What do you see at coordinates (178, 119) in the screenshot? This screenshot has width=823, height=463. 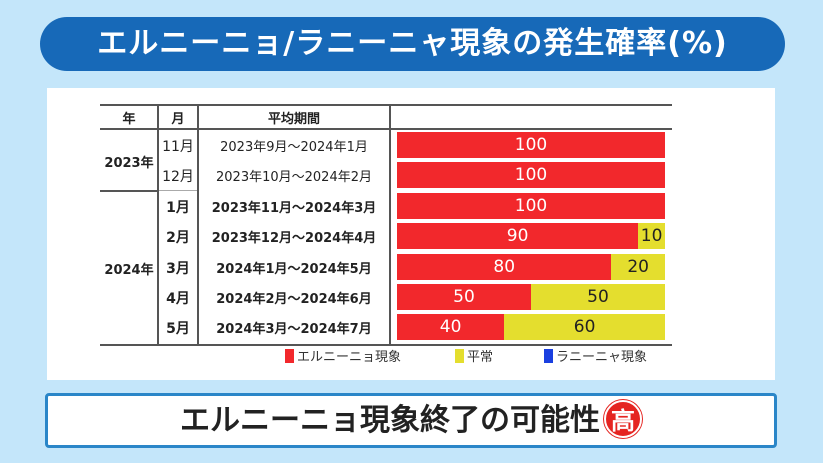 I see `header-month: 月` at bounding box center [178, 119].